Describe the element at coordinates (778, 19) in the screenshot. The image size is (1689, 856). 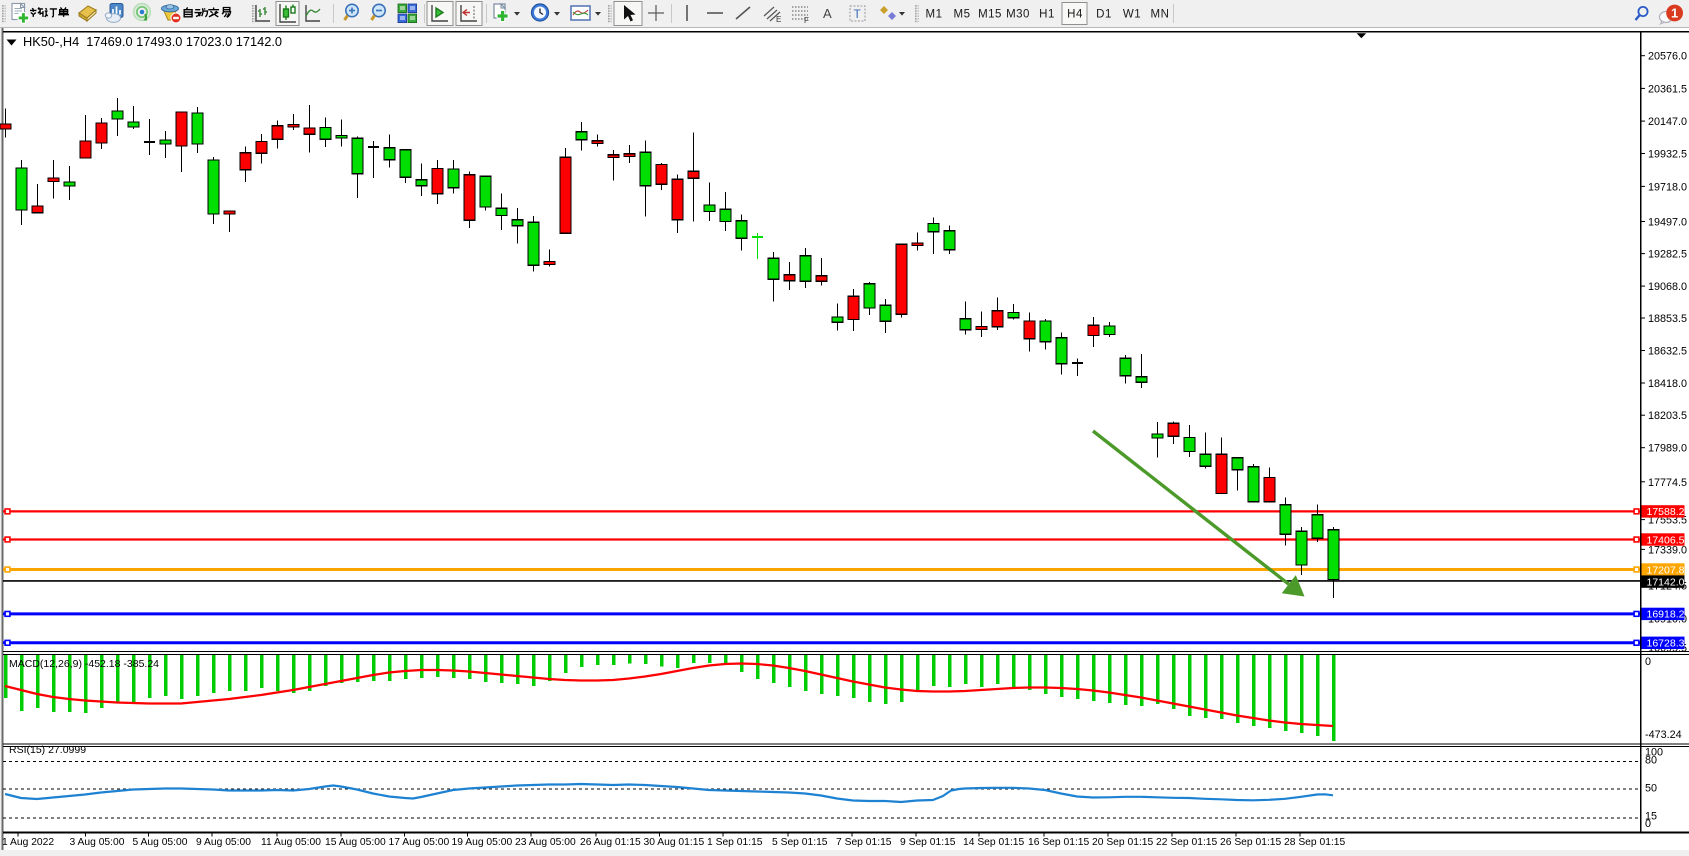
I see `svg-text: E` at that location.